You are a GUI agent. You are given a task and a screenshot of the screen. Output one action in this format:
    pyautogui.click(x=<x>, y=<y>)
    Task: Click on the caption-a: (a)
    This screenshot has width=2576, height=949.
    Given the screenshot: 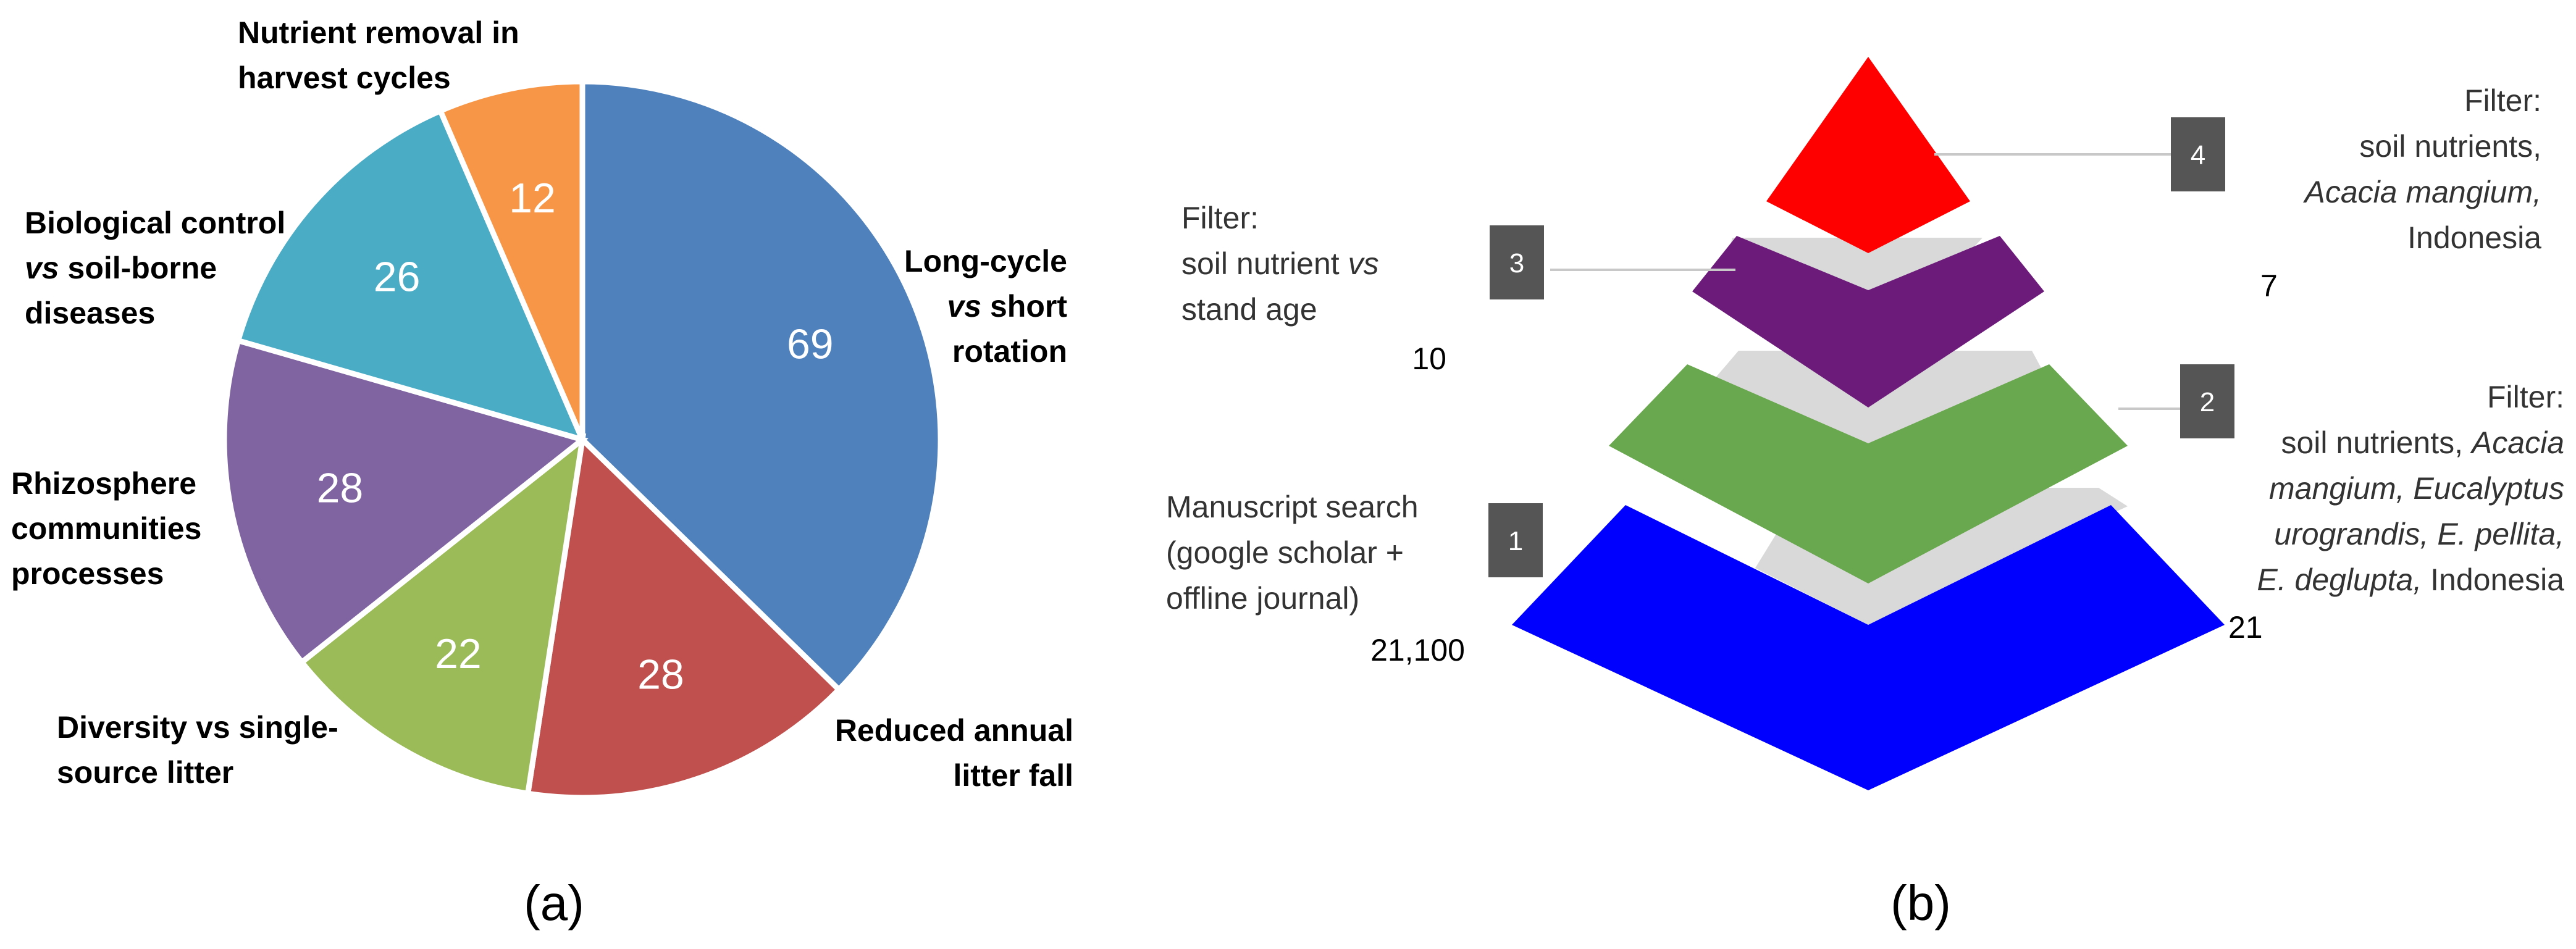 What is the action you would take?
    pyautogui.click(x=554, y=903)
    